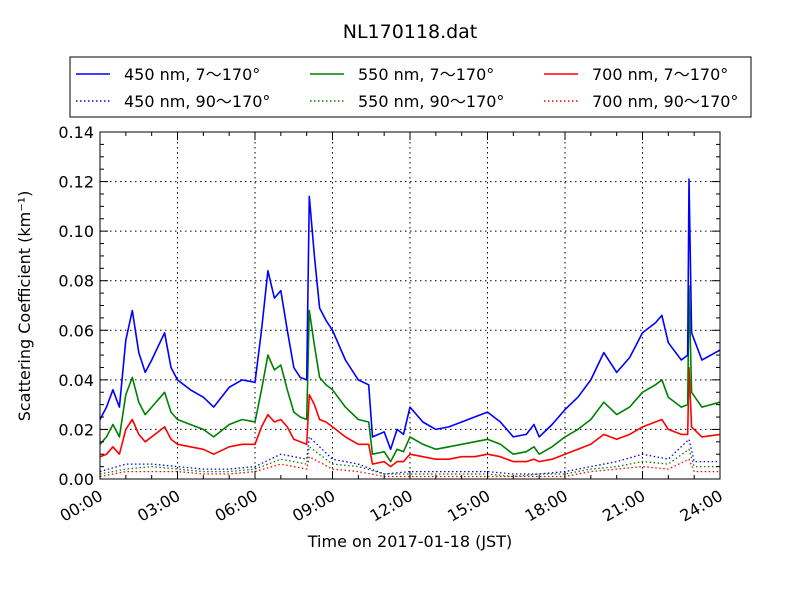 The width and height of the screenshot is (800, 600). What do you see at coordinates (76, 281) in the screenshot?
I see `y-tick-label: 0.08` at bounding box center [76, 281].